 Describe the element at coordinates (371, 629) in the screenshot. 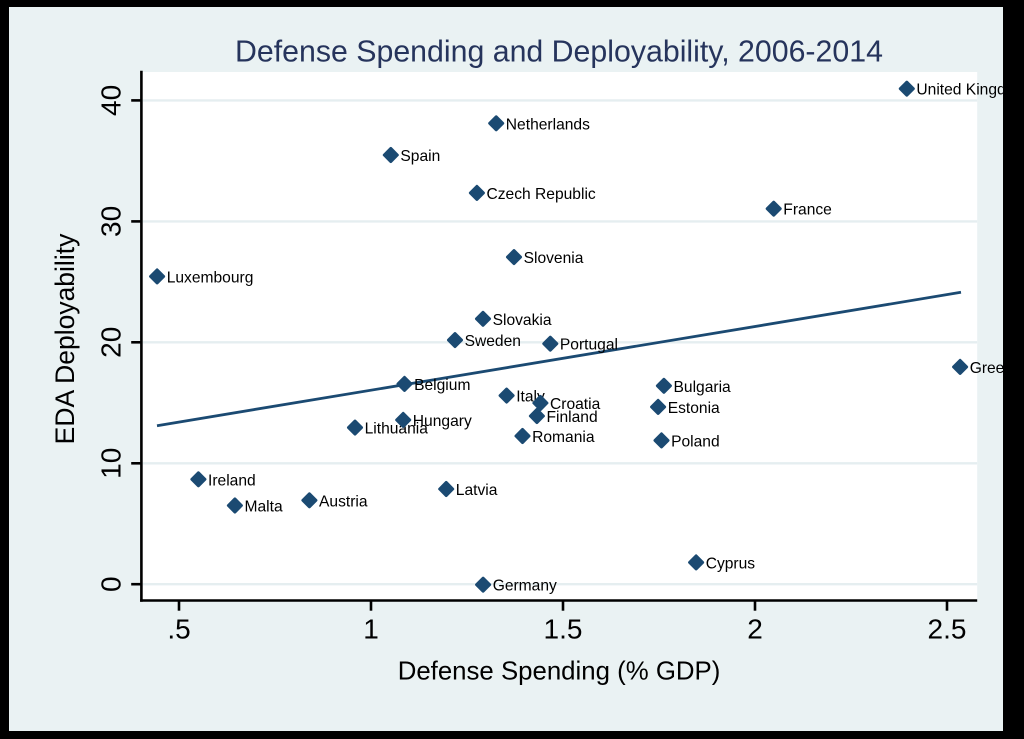

I see `svg-text: 1` at that location.